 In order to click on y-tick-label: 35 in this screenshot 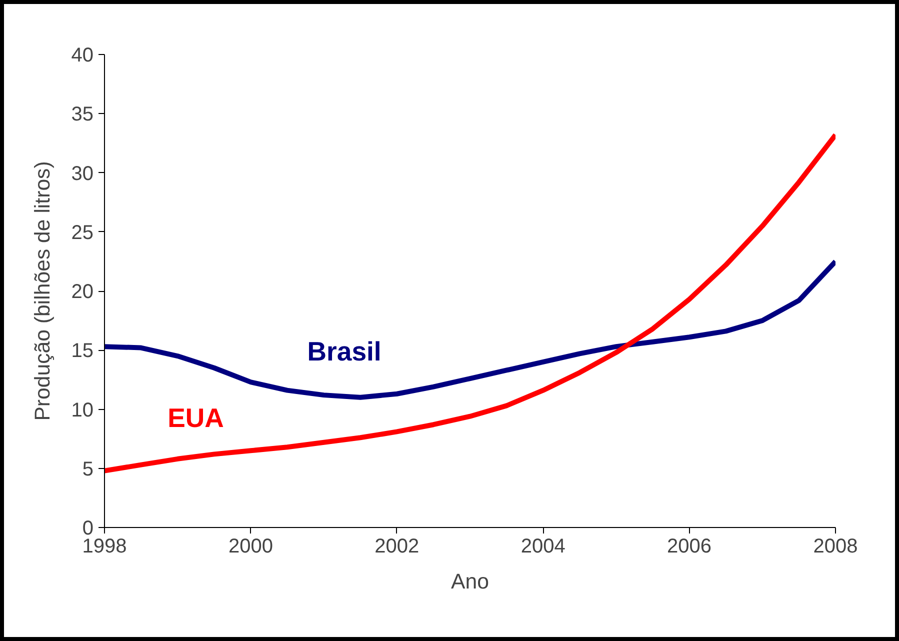, I will do `click(82, 115)`.